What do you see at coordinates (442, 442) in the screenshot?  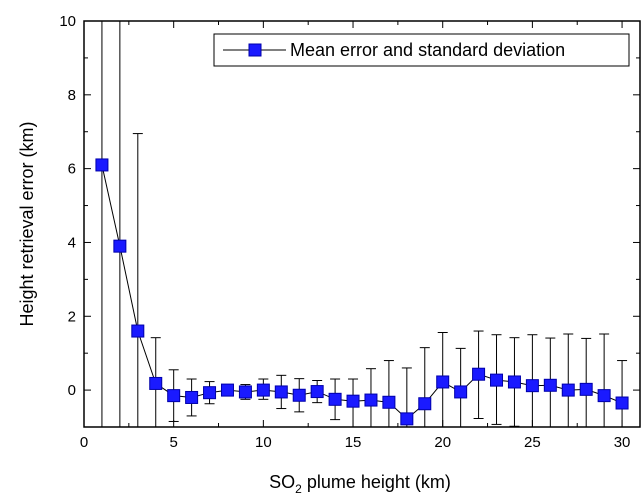 I see `x-tick-label: 20` at bounding box center [442, 442].